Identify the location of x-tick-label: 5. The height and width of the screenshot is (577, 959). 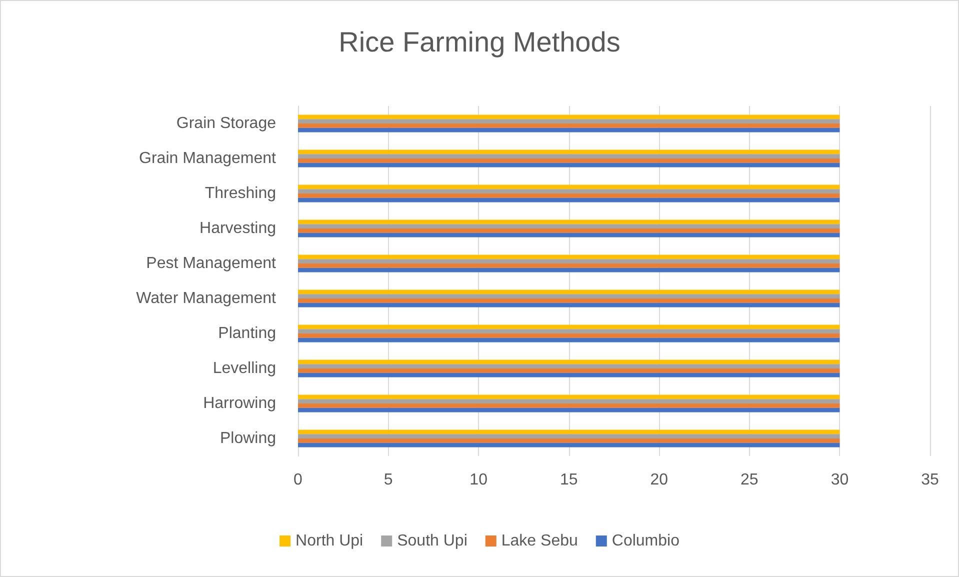
(388, 480).